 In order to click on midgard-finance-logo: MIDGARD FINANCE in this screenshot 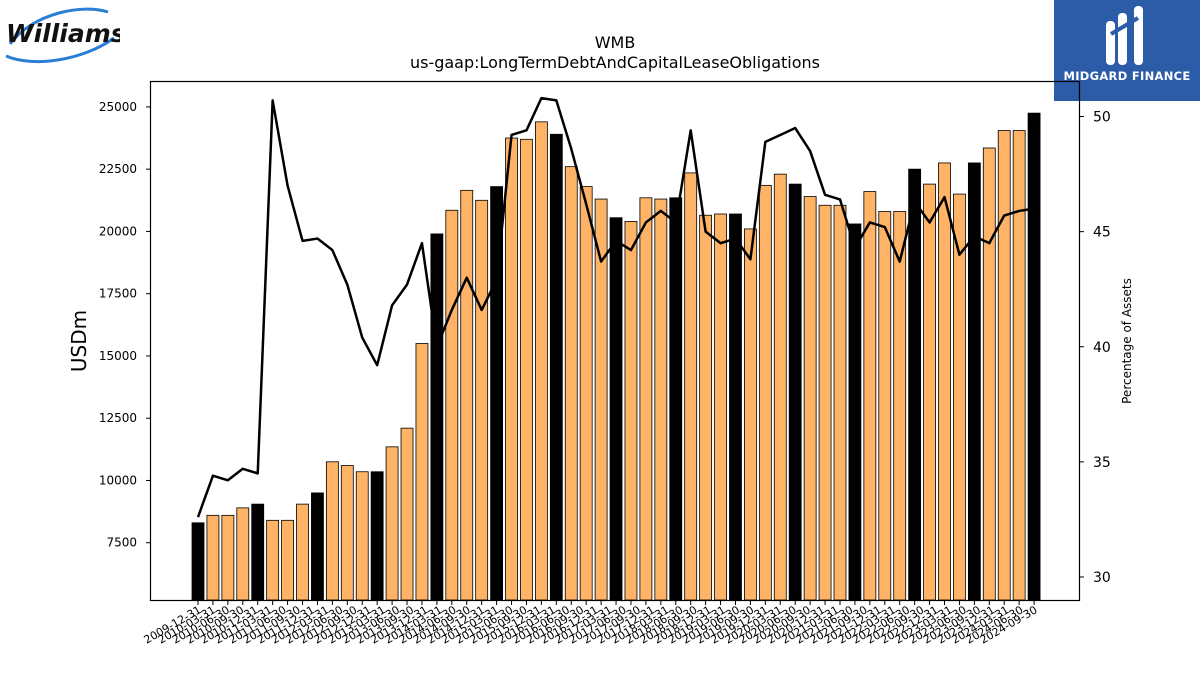, I will do `click(1127, 50)`.